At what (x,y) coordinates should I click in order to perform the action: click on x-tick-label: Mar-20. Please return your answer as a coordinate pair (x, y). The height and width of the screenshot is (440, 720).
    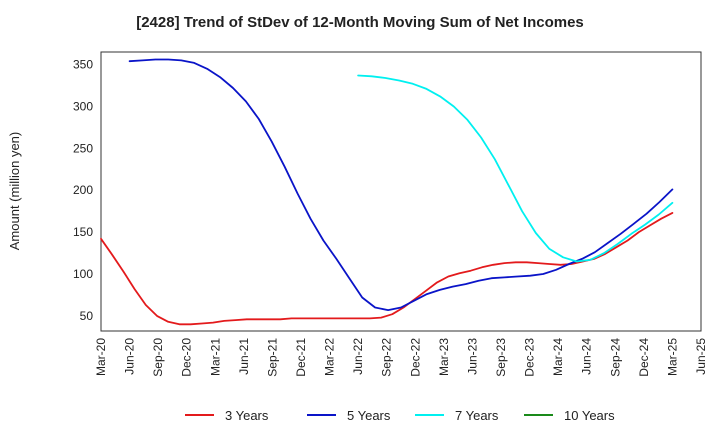
    Looking at the image, I should click on (101, 357).